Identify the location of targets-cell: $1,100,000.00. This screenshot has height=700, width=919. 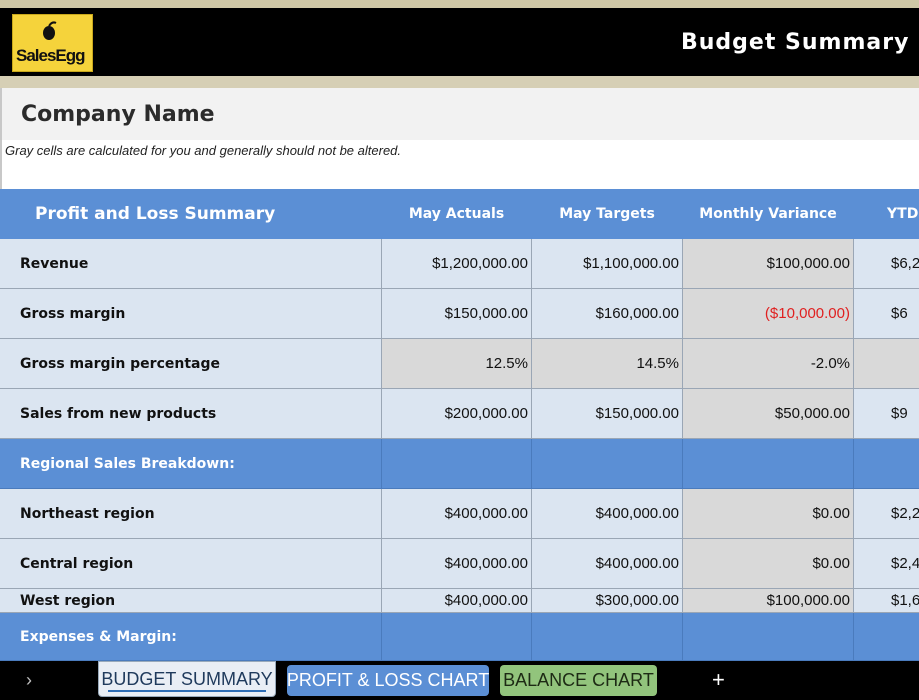
(607, 264).